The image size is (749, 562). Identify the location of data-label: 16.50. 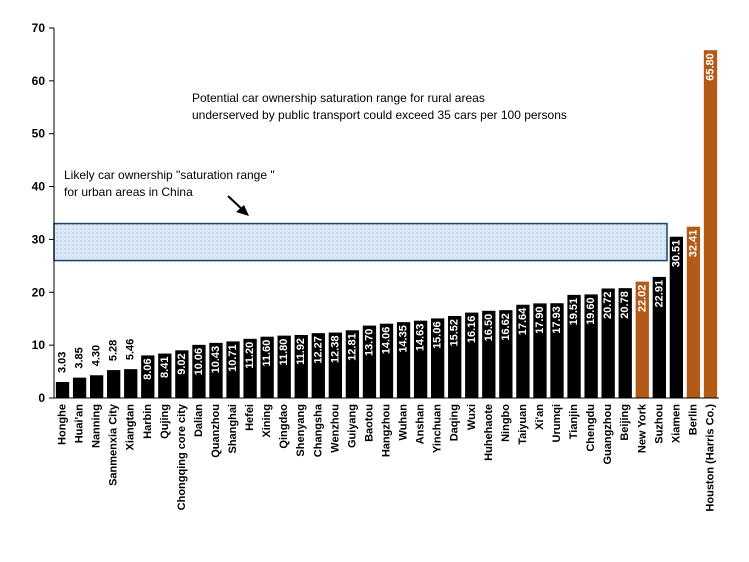
(489, 328).